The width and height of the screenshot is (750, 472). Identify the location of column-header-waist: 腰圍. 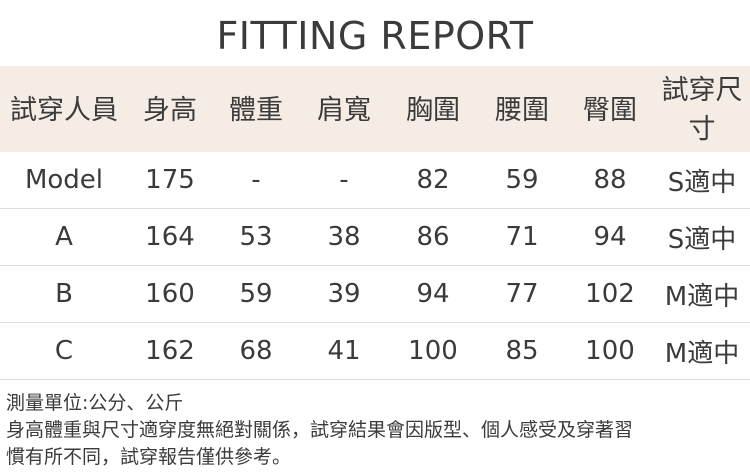
(522, 109).